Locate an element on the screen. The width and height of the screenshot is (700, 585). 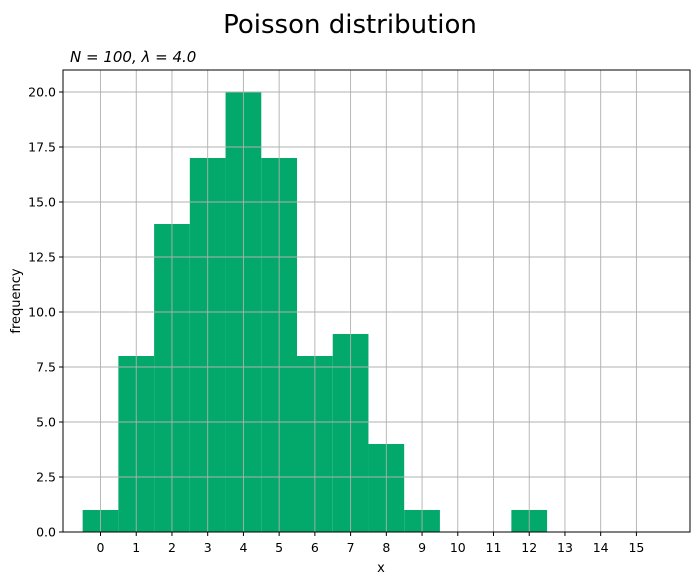
x-axis-ticks: 0 1 2 3 4 5 6 7 8 9 10 11 12 13 14 15 is located at coordinates (370, 543).